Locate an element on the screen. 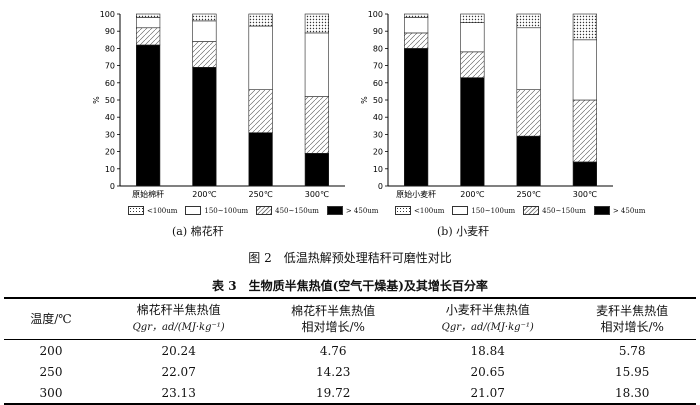 The image size is (700, 405). cell: 18.30 is located at coordinates (632, 392).